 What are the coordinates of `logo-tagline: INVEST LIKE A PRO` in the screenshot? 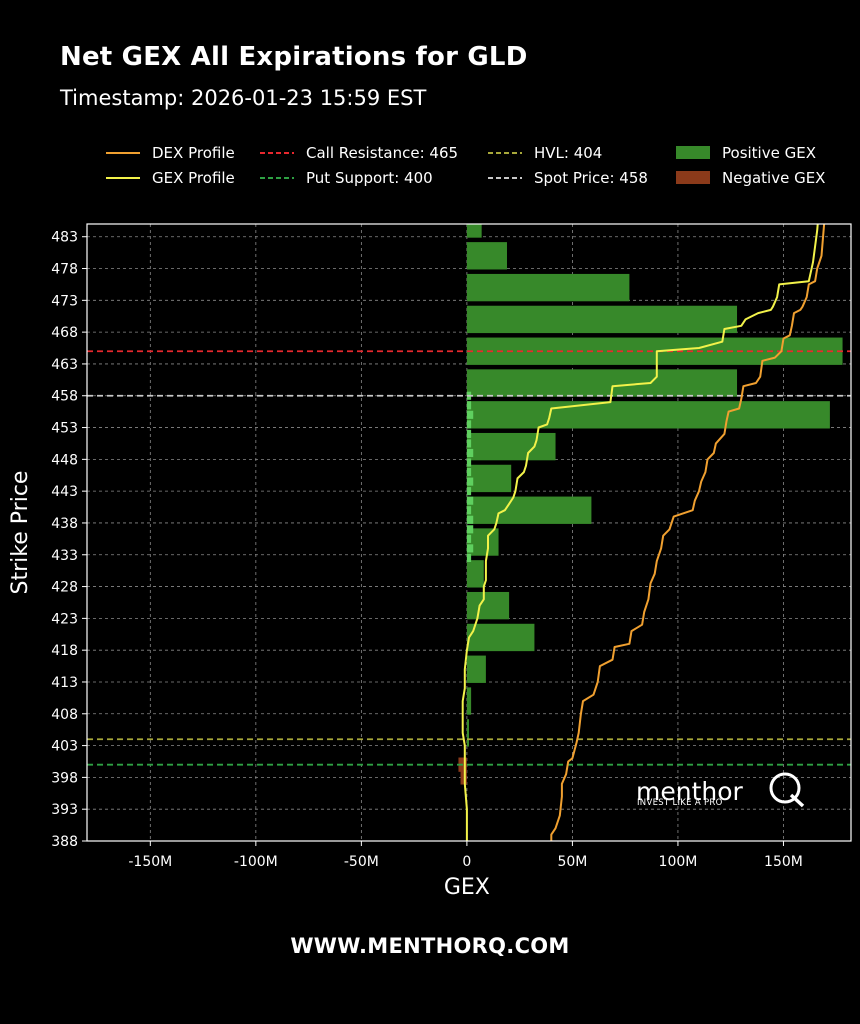 It's located at (680, 803).